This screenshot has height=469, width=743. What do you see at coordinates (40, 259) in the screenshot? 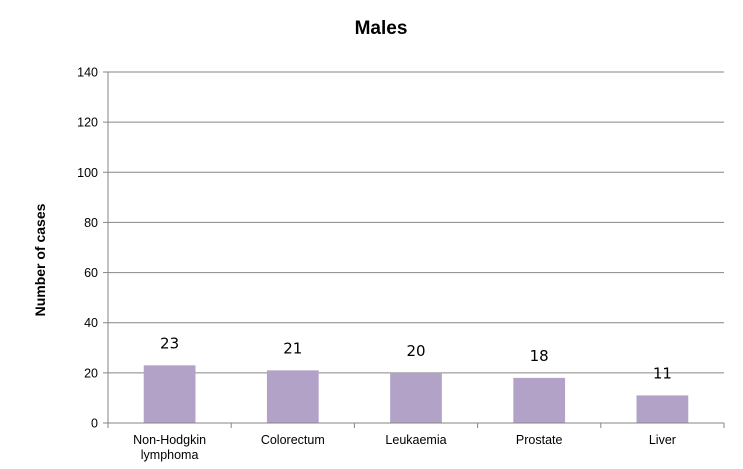
I see `y-axis-label: Number of cases` at bounding box center [40, 259].